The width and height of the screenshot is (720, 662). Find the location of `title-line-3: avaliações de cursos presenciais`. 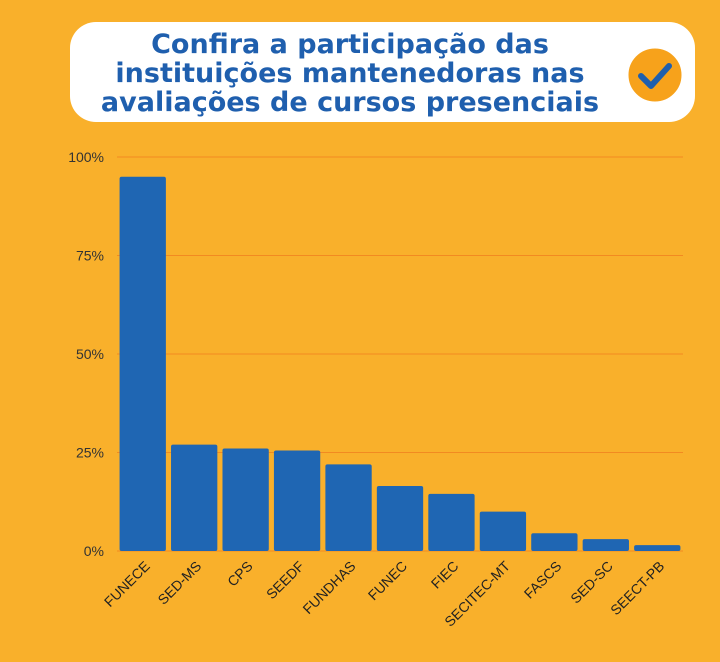

title-line-3: avaliações de cursos presenciais is located at coordinates (350, 102).